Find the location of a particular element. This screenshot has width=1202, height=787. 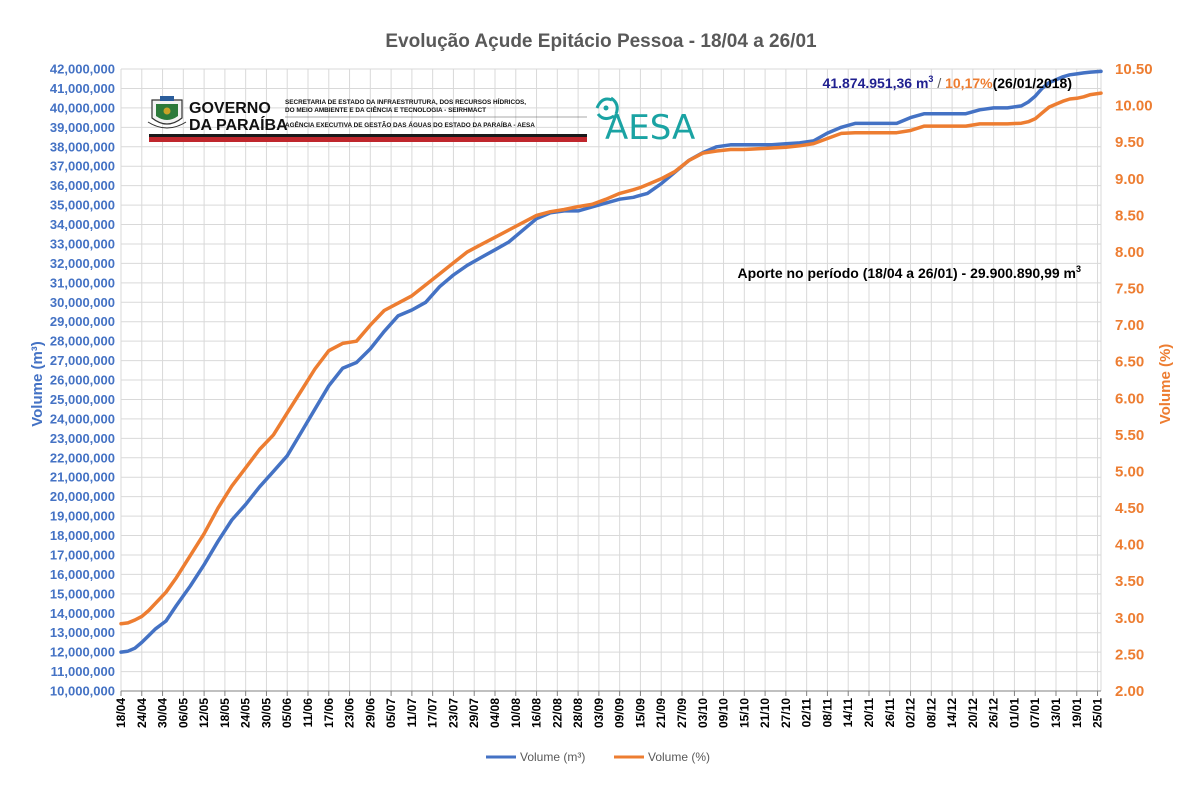

y-tick-label-left: 24,000,000 is located at coordinates (82, 418).